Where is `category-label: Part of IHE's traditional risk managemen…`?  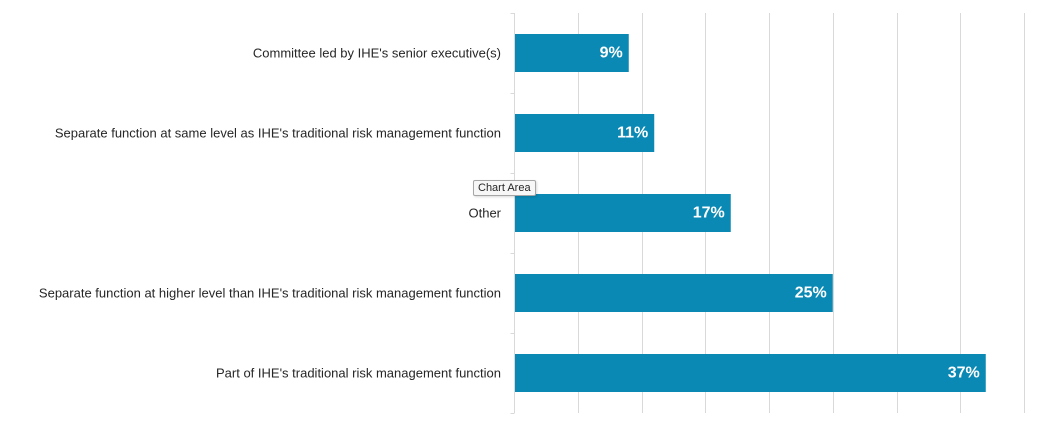 category-label: Part of IHE's traditional risk managemen… is located at coordinates (358, 373).